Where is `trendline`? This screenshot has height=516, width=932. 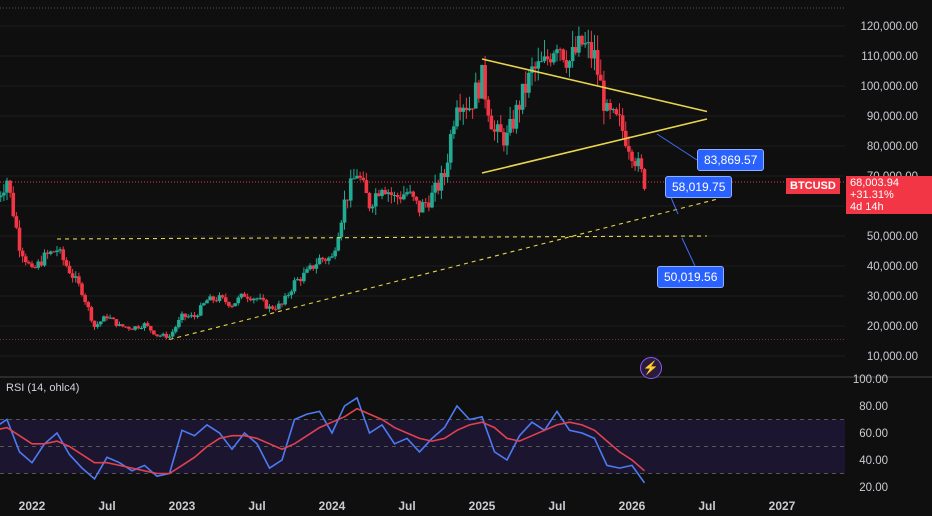
trendline is located at coordinates (594, 146).